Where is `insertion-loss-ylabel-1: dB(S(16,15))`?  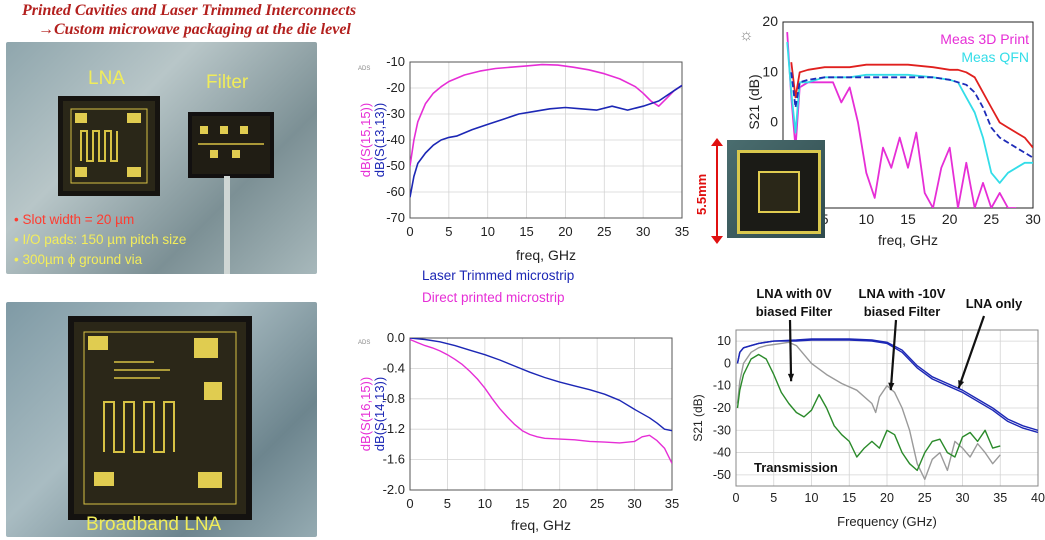 insertion-loss-ylabel-1: dB(S(16,15)) is located at coordinates (365, 414).